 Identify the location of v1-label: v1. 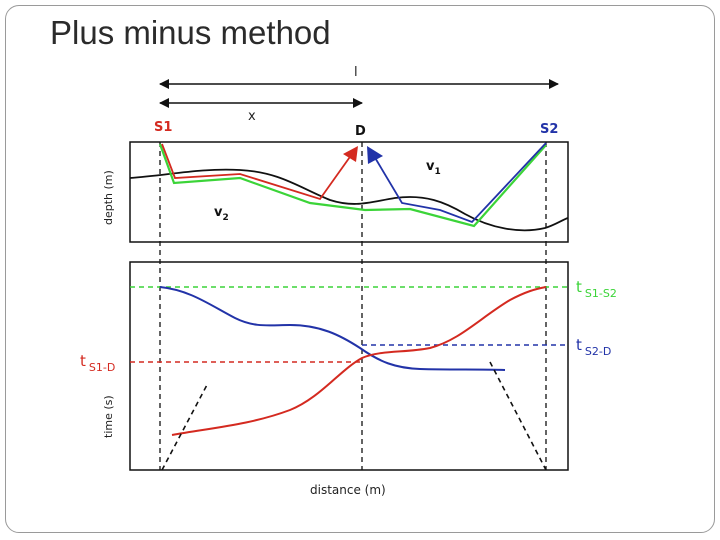
(433, 168).